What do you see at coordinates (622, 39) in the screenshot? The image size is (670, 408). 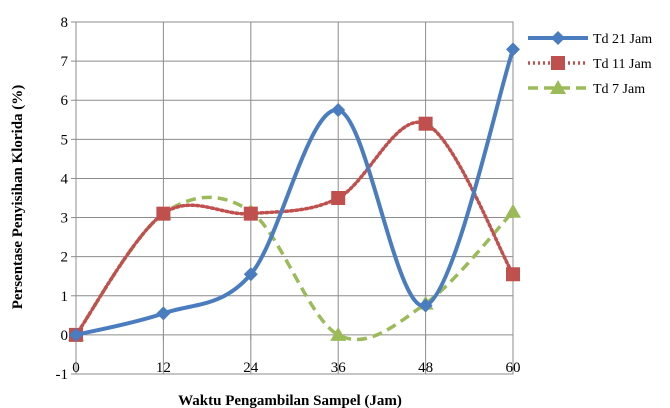 I see `legend-label-0: Td 21 Jam` at bounding box center [622, 39].